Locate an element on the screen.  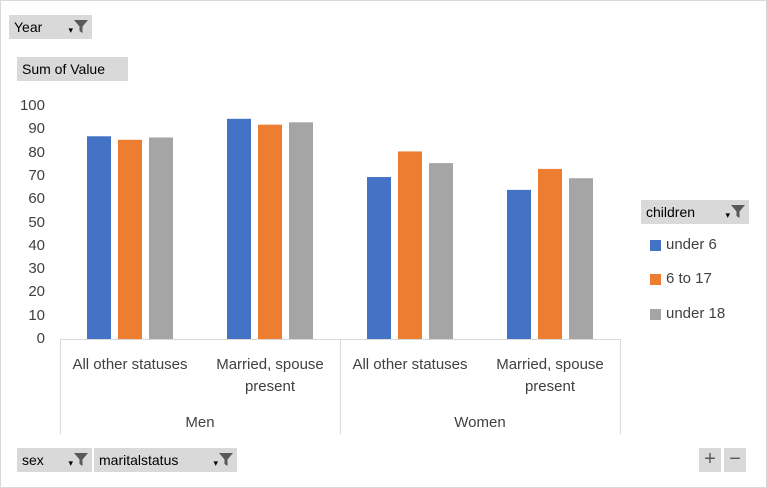
maritalstatus-filter-button: maritalstatus ▾ is located at coordinates (165, 460).